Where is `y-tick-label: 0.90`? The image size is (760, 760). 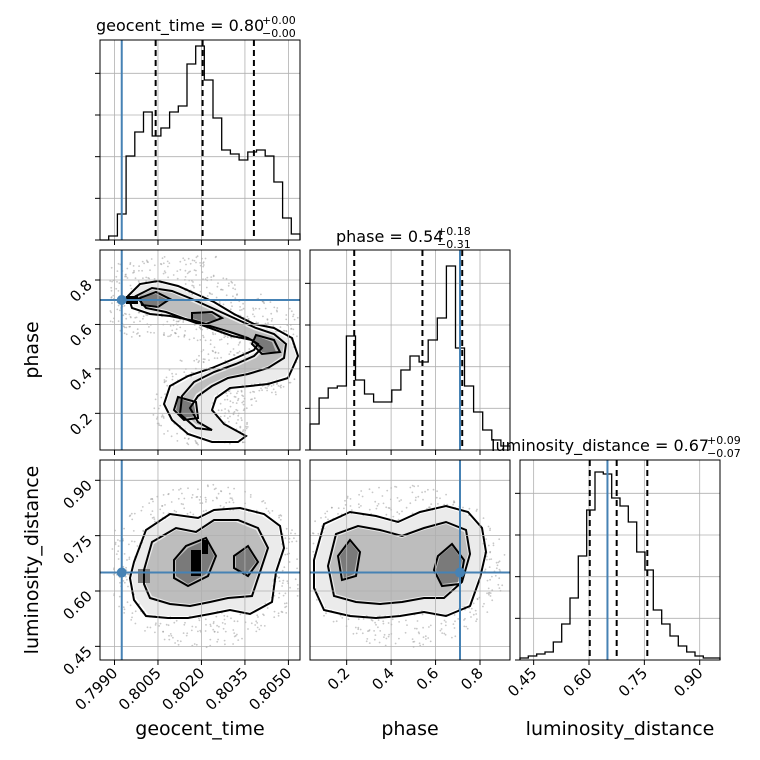
y-tick-label: 0.90 is located at coordinates (77, 494).